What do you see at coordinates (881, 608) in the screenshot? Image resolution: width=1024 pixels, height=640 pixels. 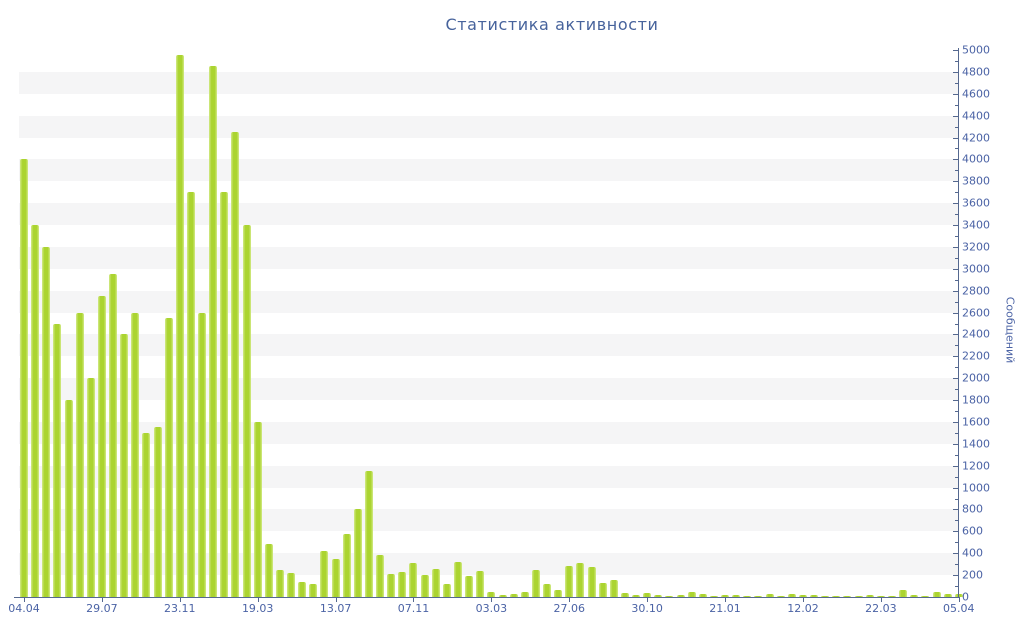 I see `x-axis-tick-label: 22.03` at bounding box center [881, 608].